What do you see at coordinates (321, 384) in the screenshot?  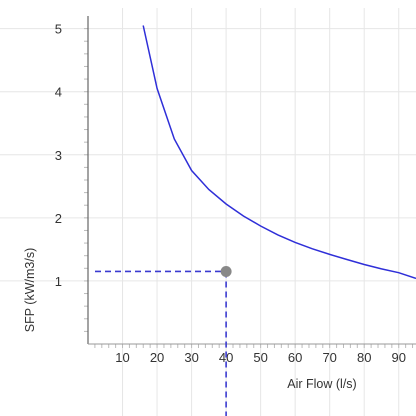 I see `x-axis-title: Air Flow (l/s)` at bounding box center [321, 384].